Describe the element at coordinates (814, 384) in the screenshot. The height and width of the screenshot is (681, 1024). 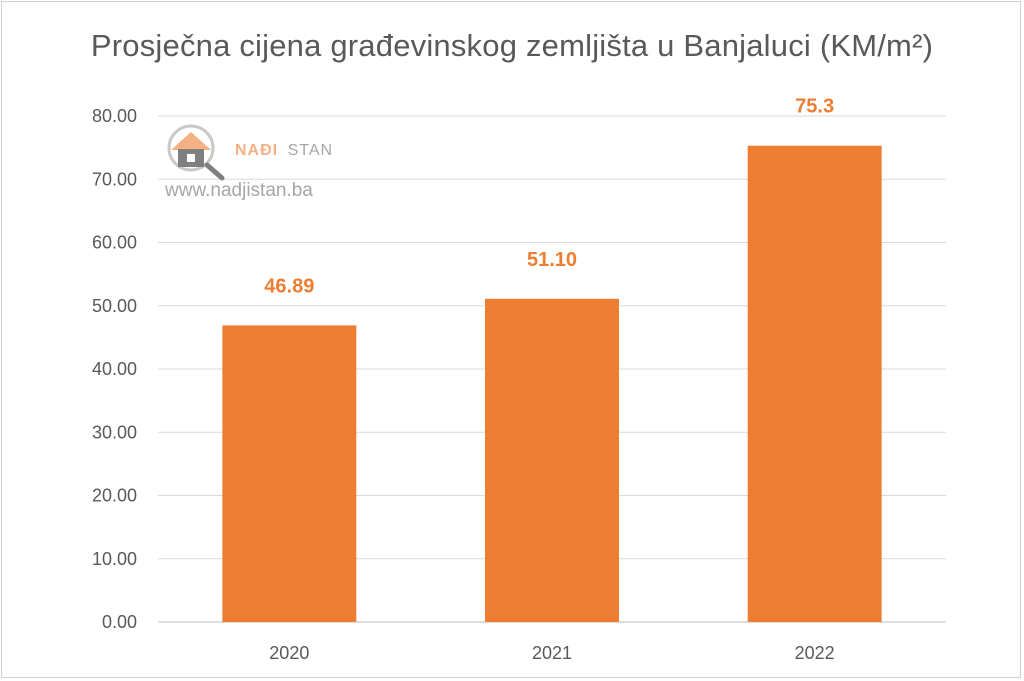
I see `bar-2022` at that location.